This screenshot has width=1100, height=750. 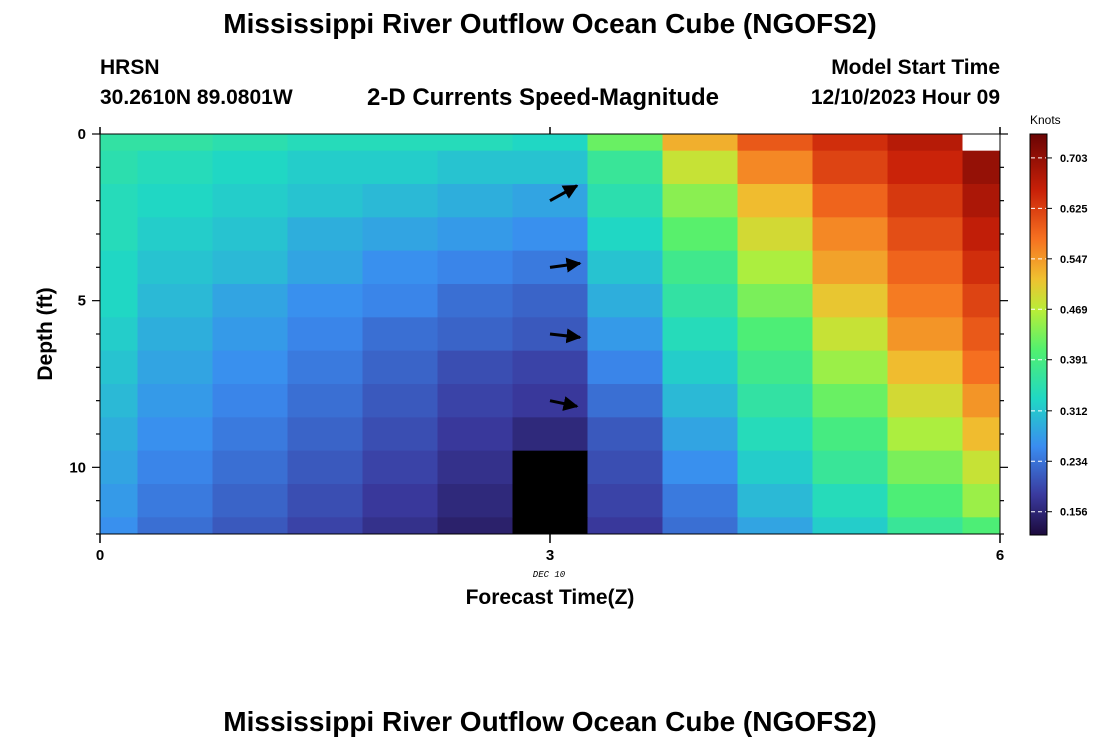 What do you see at coordinates (1059, 336) in the screenshot?
I see `colorbar-ticks: 0.703 0.625 0.547 0.469 0.391 0.312 0.234 0.156` at bounding box center [1059, 336].